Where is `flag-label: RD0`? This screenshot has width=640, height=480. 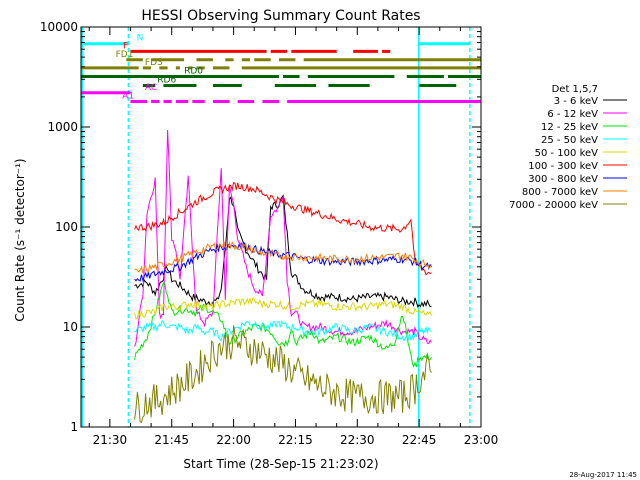 flag-label: RD0 is located at coordinates (193, 71).